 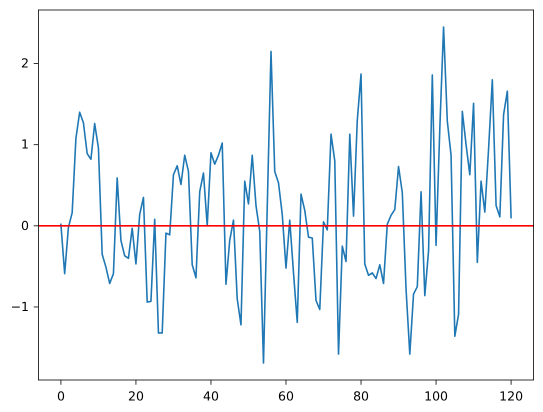 I want to click on x-tick-label: 60, so click(x=286, y=396).